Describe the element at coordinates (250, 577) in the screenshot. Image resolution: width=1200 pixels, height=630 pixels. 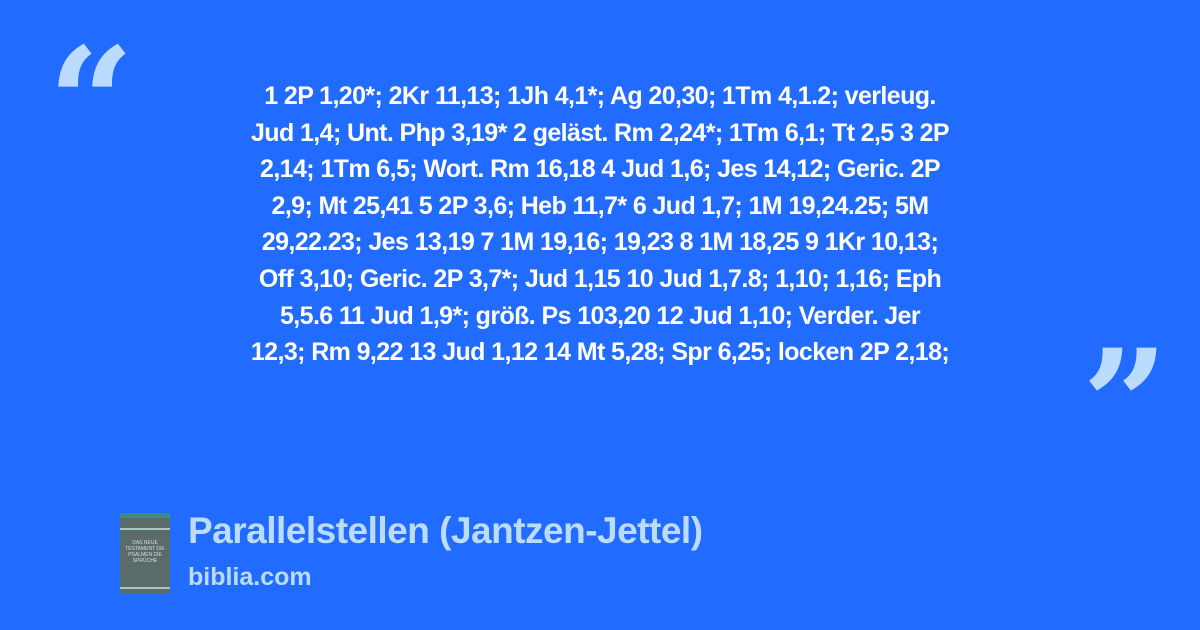
I see `site-link: biblia.com` at that location.